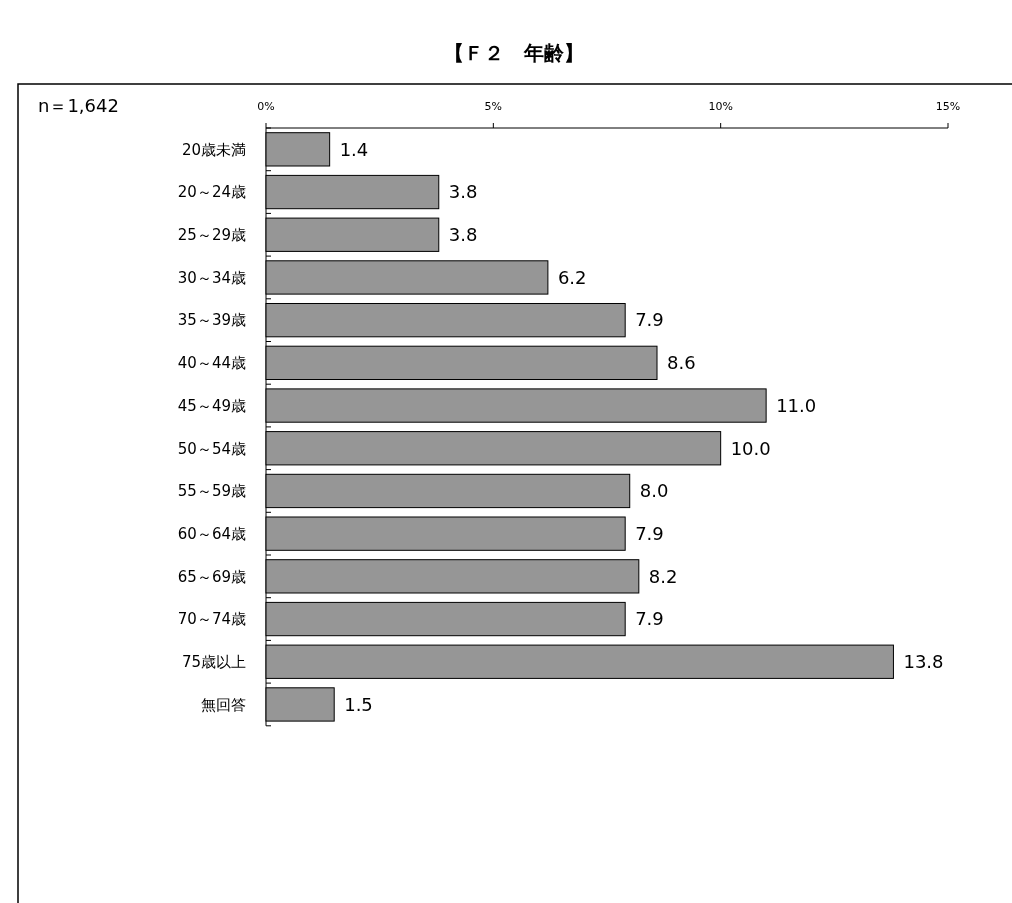 Image resolution: width=1012 pixels, height=903 pixels. What do you see at coordinates (654, 491) in the screenshot?
I see `data-label: 8.0` at bounding box center [654, 491].